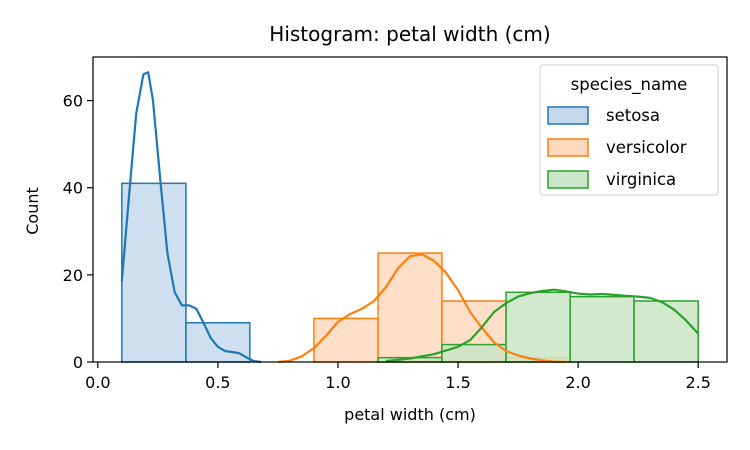  Describe the element at coordinates (409, 34) in the screenshot. I see `chart-title: Histogram: petal width (cm)` at that location.